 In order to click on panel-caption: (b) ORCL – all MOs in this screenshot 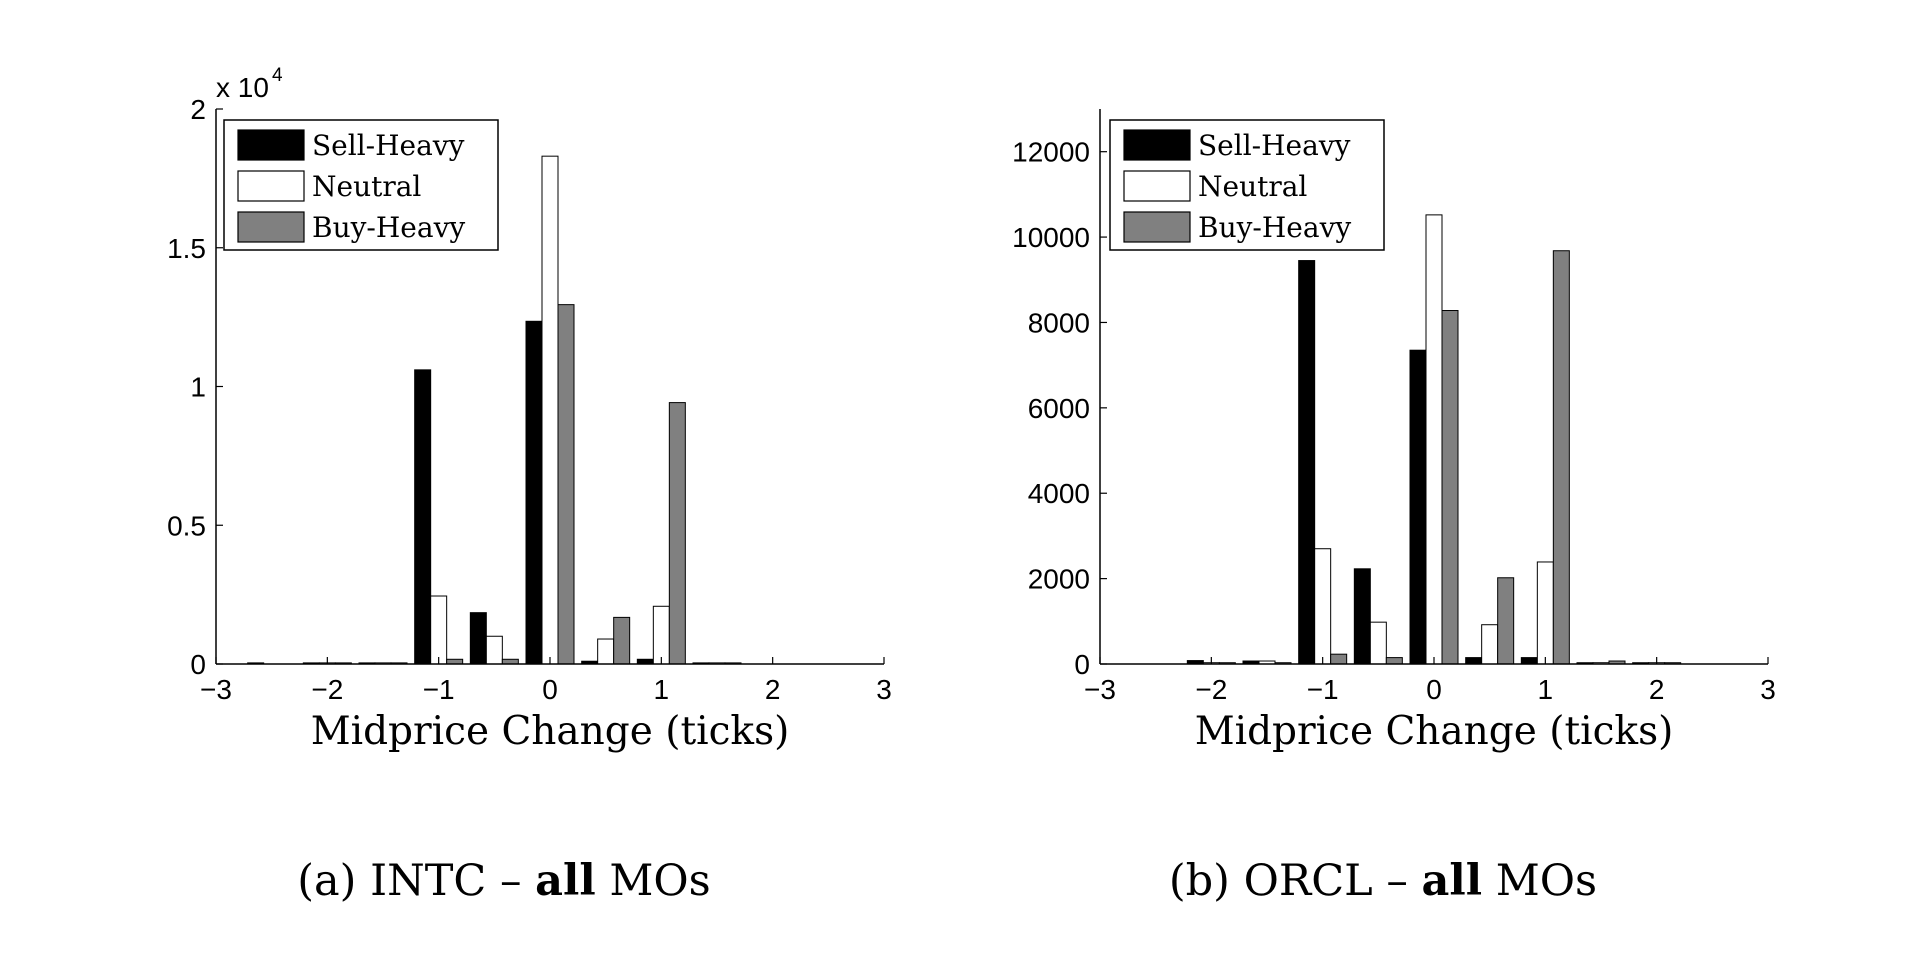, I will do `click(1383, 881)`.